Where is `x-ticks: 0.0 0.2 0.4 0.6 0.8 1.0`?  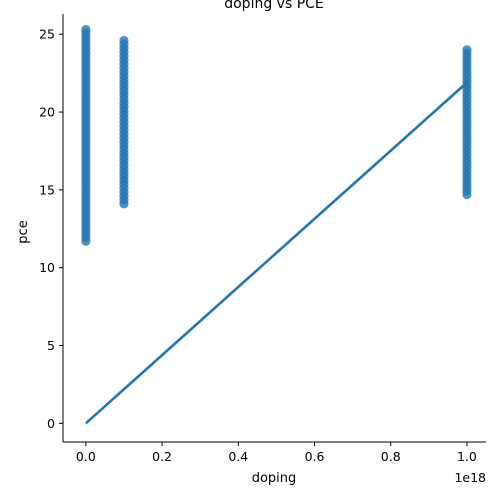
x-ticks: 0.0 0.2 0.4 0.6 0.8 1.0 is located at coordinates (276, 453).